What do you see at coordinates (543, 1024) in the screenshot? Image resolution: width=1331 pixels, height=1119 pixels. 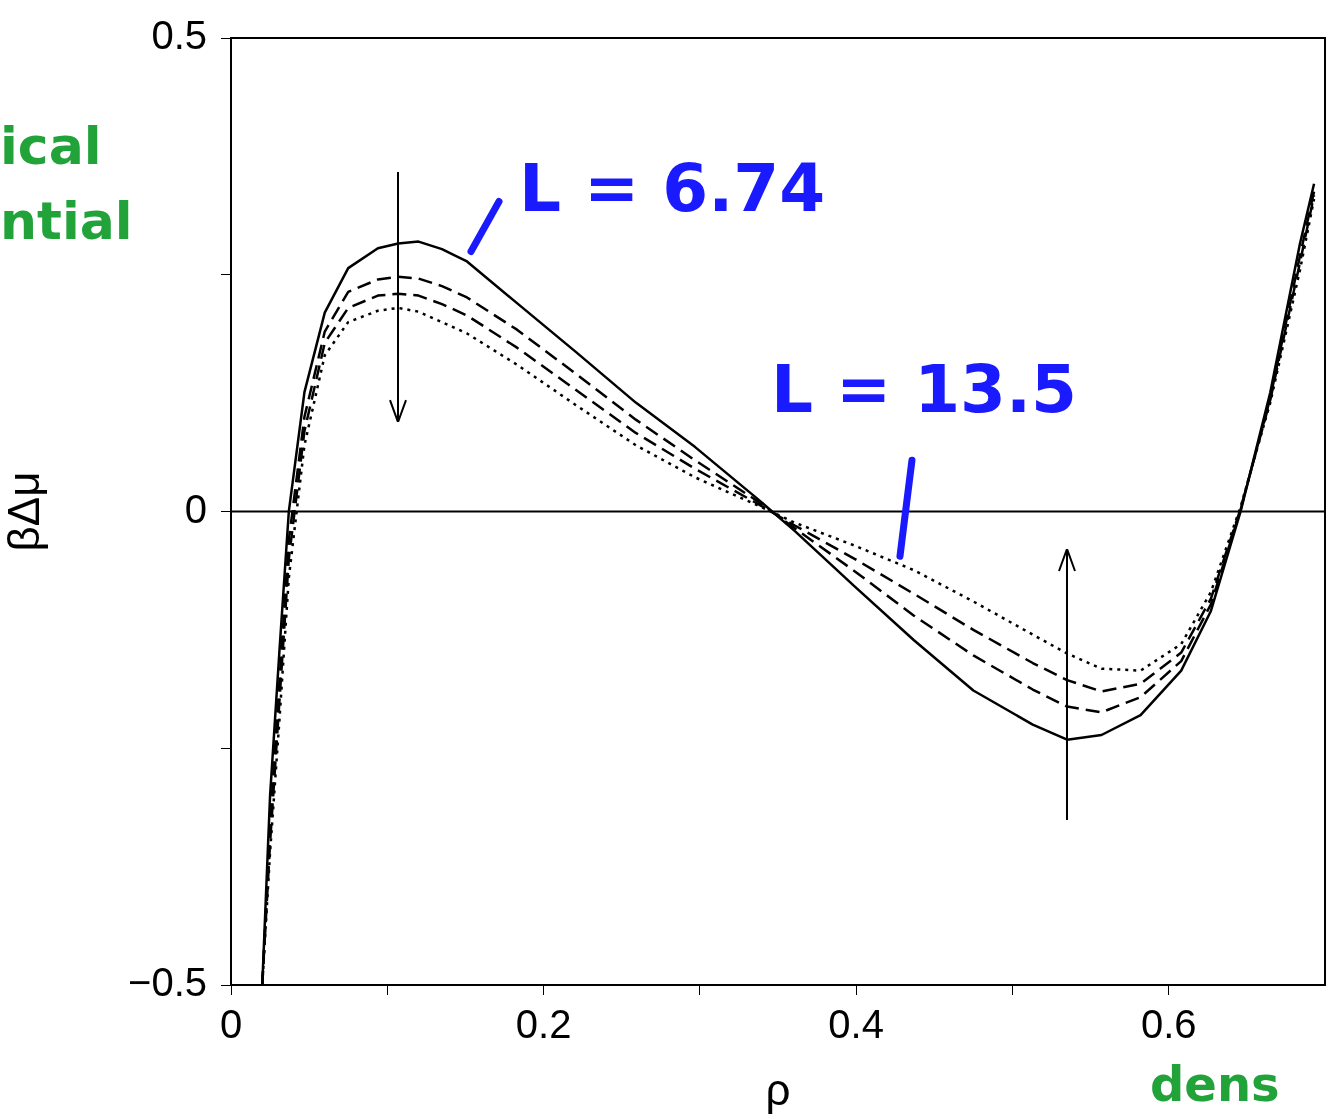 I see `x-tick-label: 0.2` at bounding box center [543, 1024].